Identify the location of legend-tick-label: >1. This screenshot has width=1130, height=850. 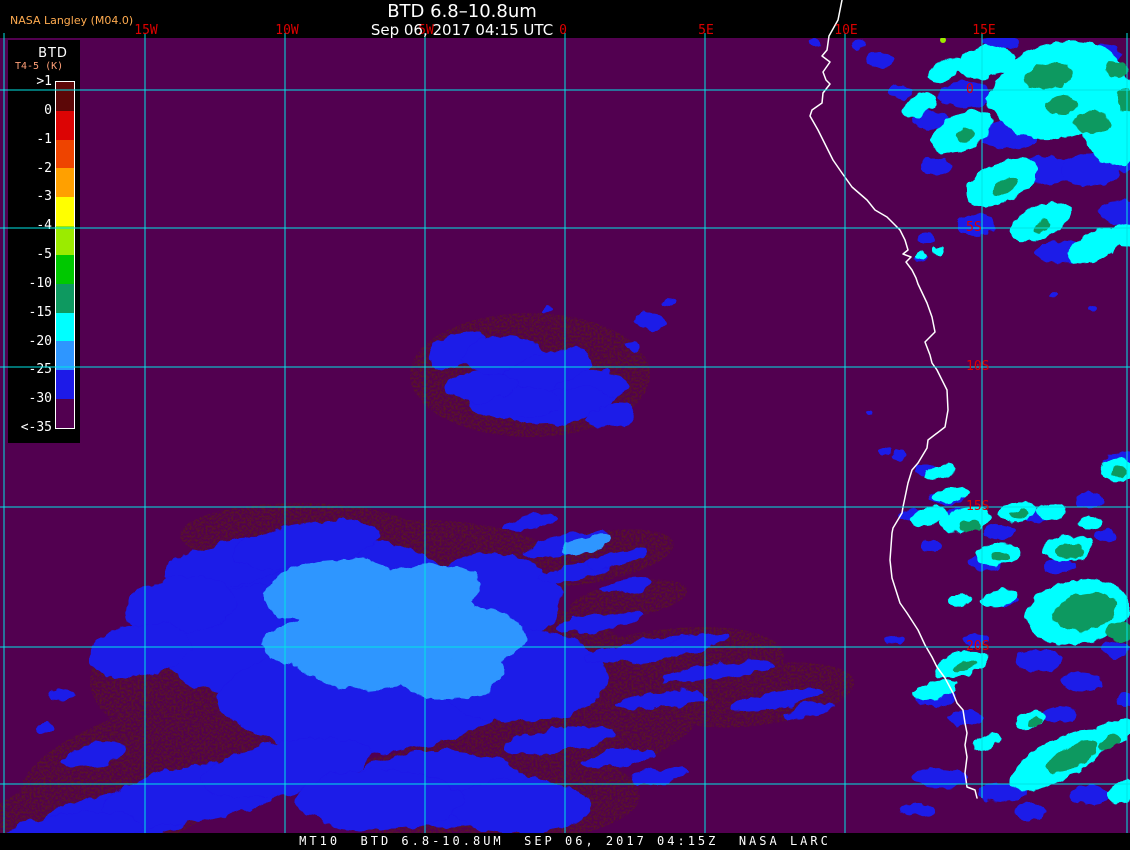
(44, 81).